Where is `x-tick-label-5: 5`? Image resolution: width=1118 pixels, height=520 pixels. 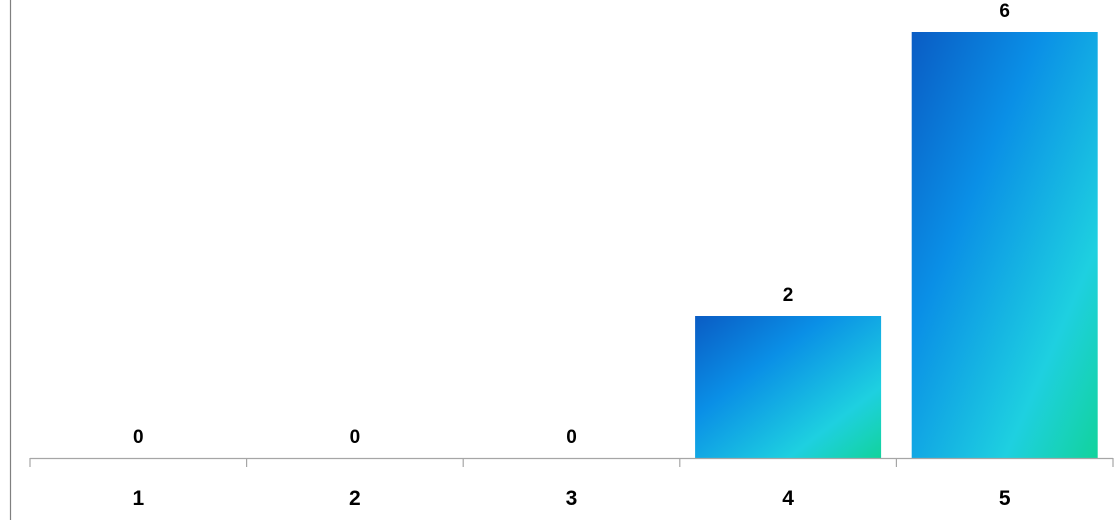 x-tick-label-5: 5 is located at coordinates (1005, 498).